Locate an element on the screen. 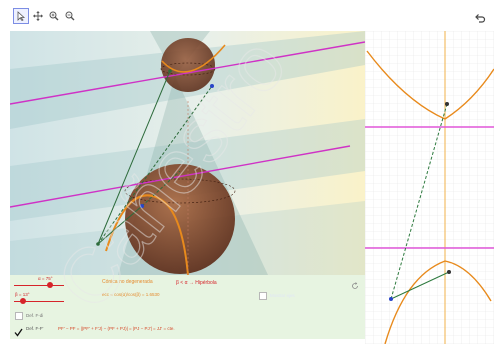  point-p-2d is located at coordinates (391, 299).